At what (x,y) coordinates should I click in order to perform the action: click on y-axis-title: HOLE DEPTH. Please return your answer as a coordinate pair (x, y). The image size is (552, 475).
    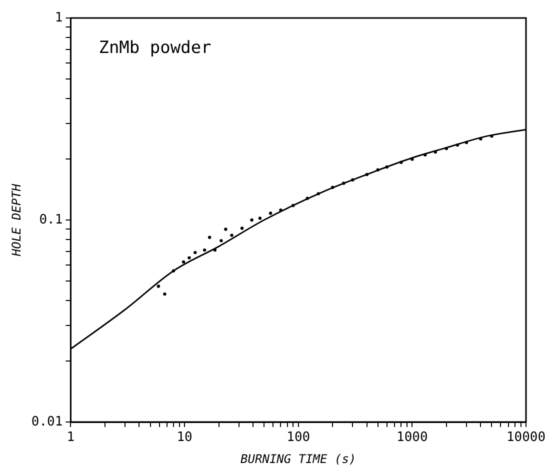
    Looking at the image, I should click on (16, 220).